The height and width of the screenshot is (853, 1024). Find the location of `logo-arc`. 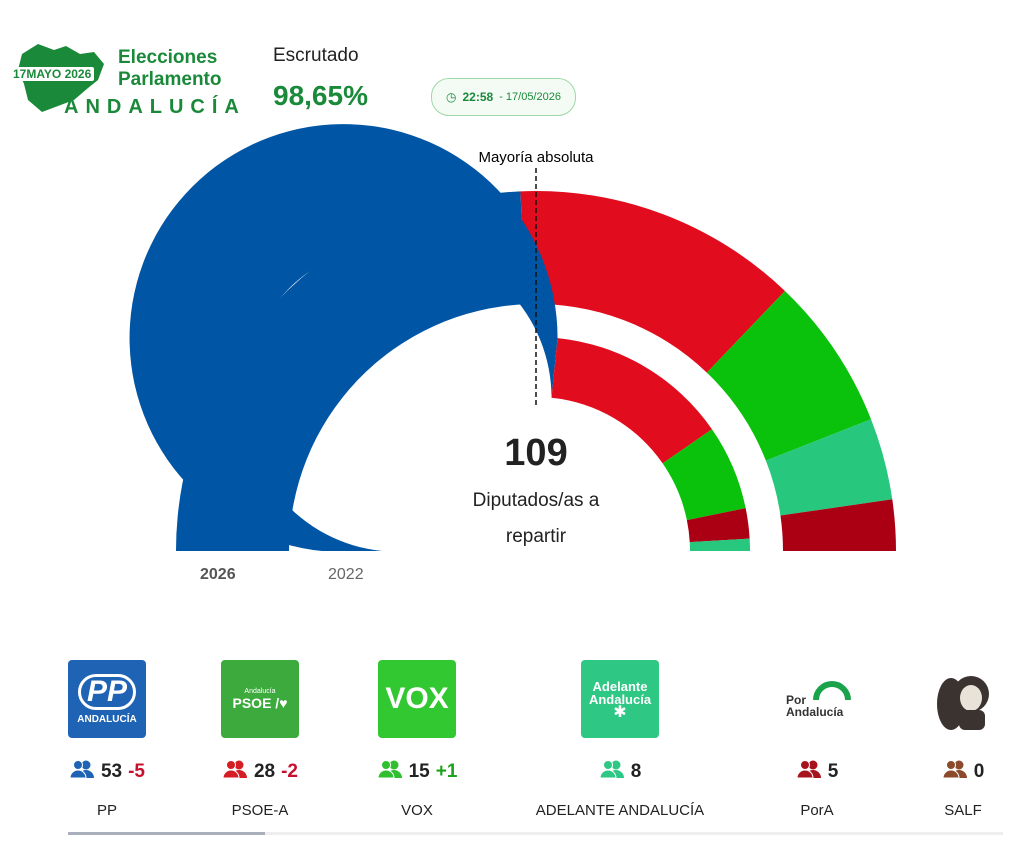

logo-arc is located at coordinates (832, 690).